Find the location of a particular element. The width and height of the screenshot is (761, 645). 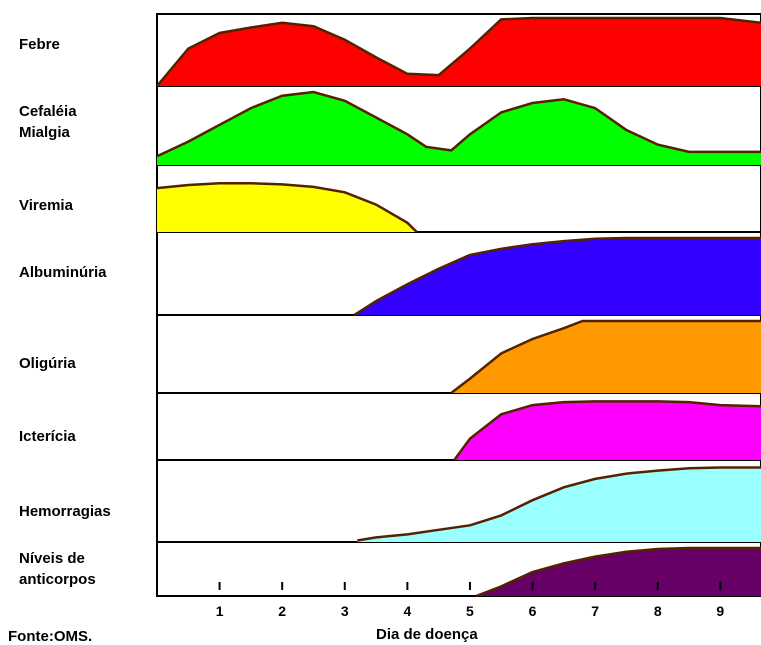

row-label-5: Oligúria is located at coordinates (47, 363).